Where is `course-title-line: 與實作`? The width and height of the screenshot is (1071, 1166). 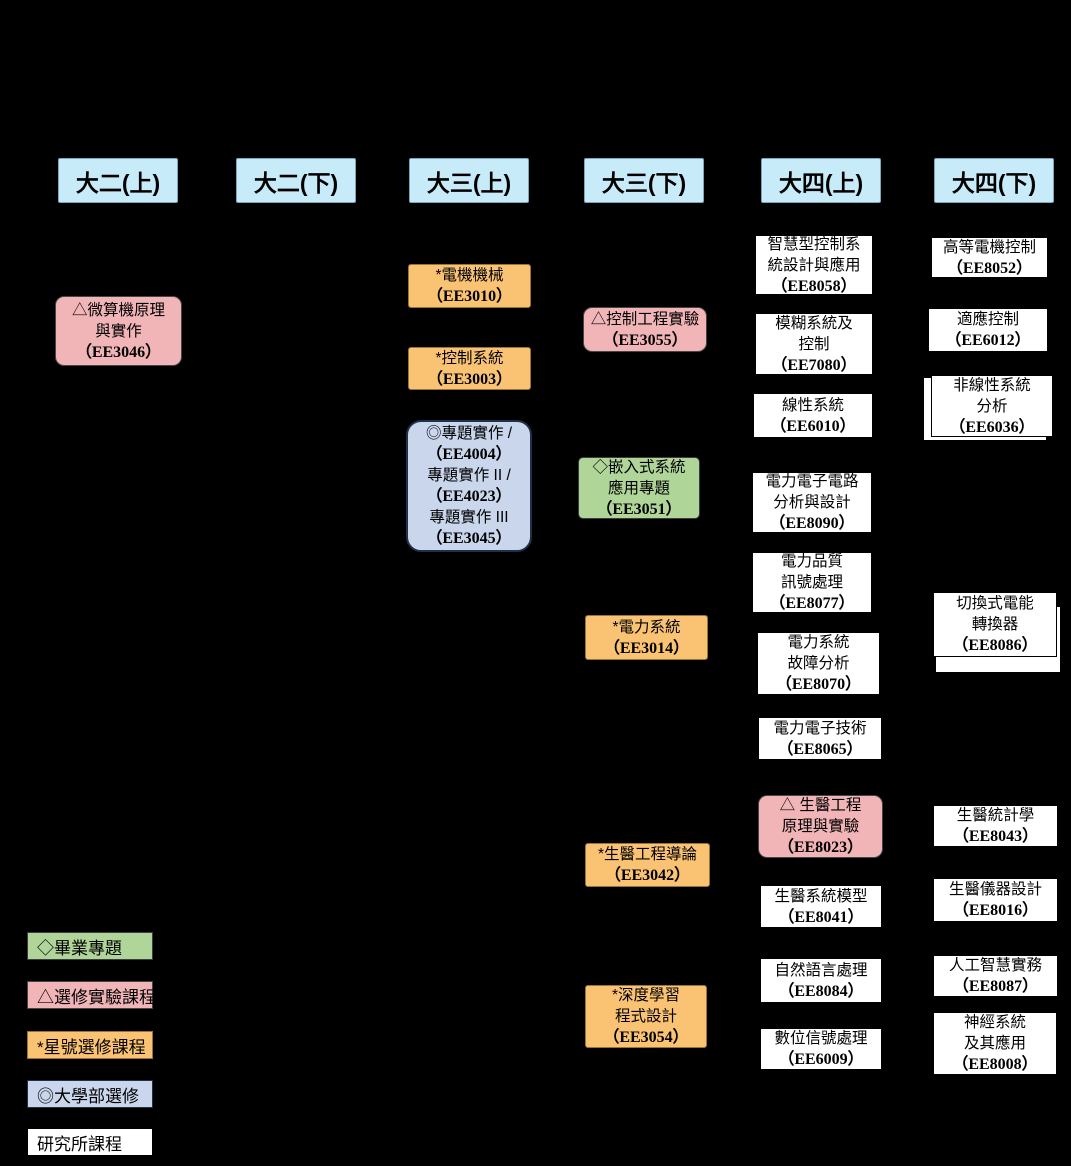
course-title-line: 與實作 is located at coordinates (118, 331).